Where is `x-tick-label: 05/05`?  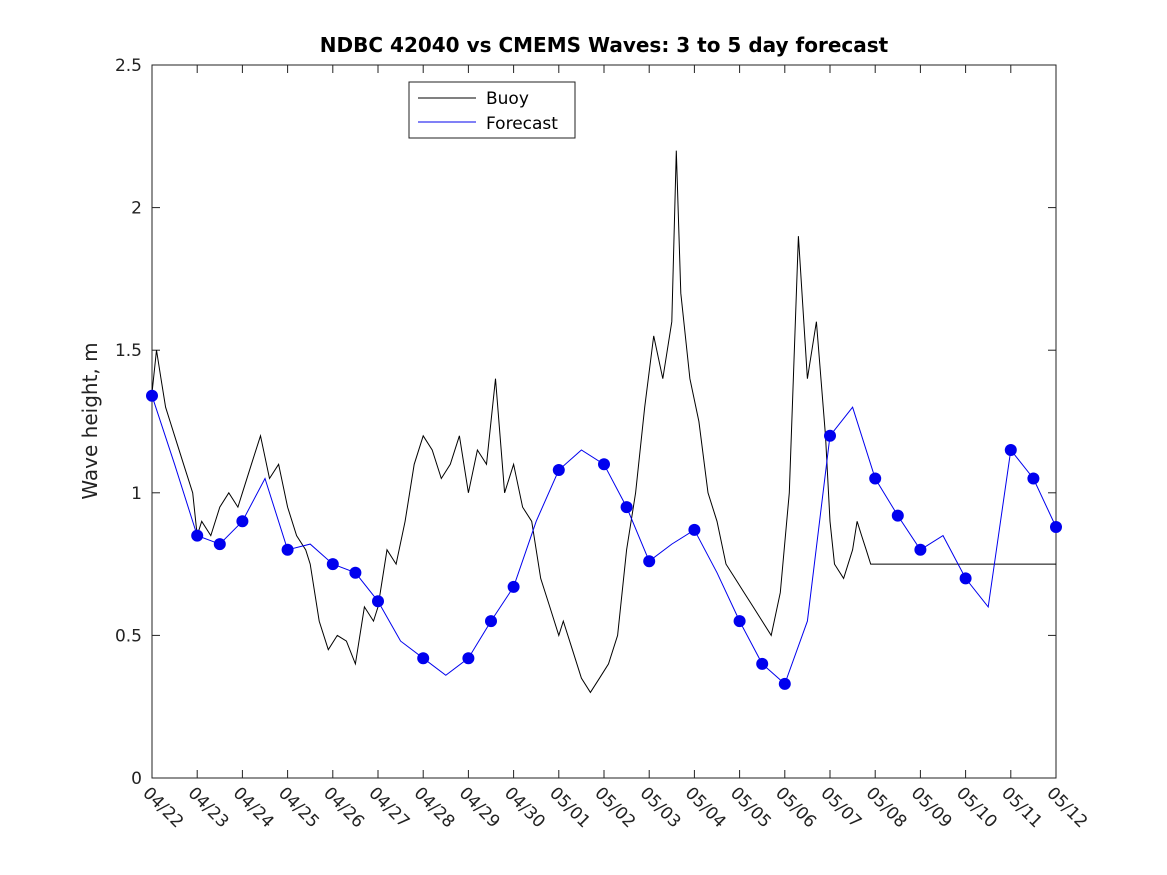 x-tick-label: 05/05 is located at coordinates (750, 807).